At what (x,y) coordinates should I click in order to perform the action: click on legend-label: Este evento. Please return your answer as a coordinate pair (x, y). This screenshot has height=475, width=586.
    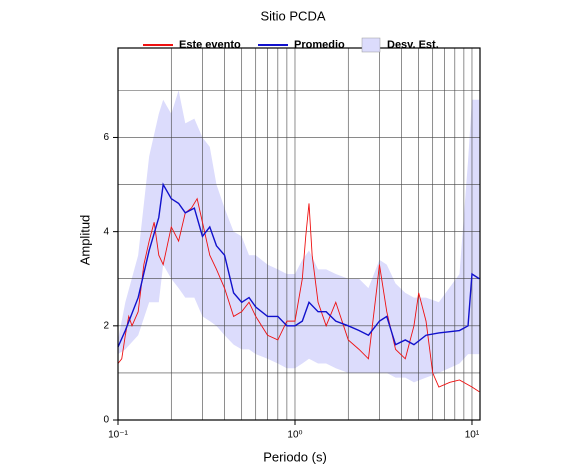
    Looking at the image, I should click on (210, 45).